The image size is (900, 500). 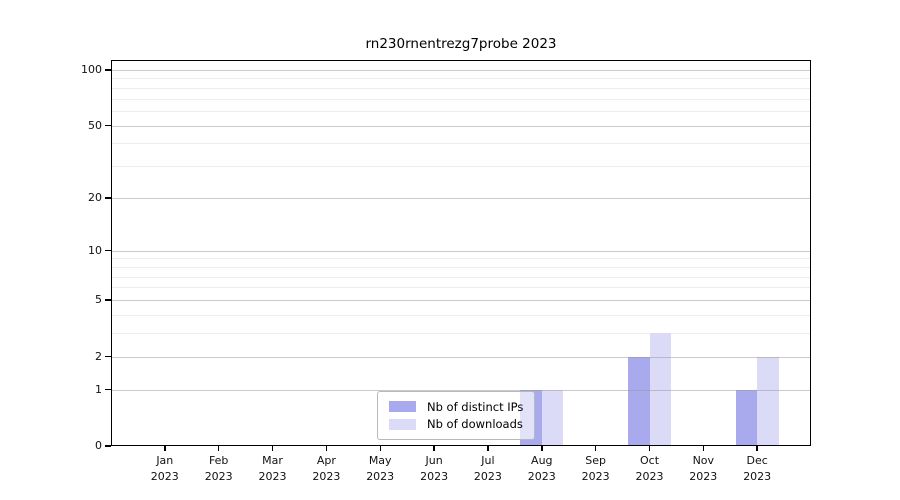 I want to click on x-axis-tick-label: Oct 2023, so click(x=650, y=468).